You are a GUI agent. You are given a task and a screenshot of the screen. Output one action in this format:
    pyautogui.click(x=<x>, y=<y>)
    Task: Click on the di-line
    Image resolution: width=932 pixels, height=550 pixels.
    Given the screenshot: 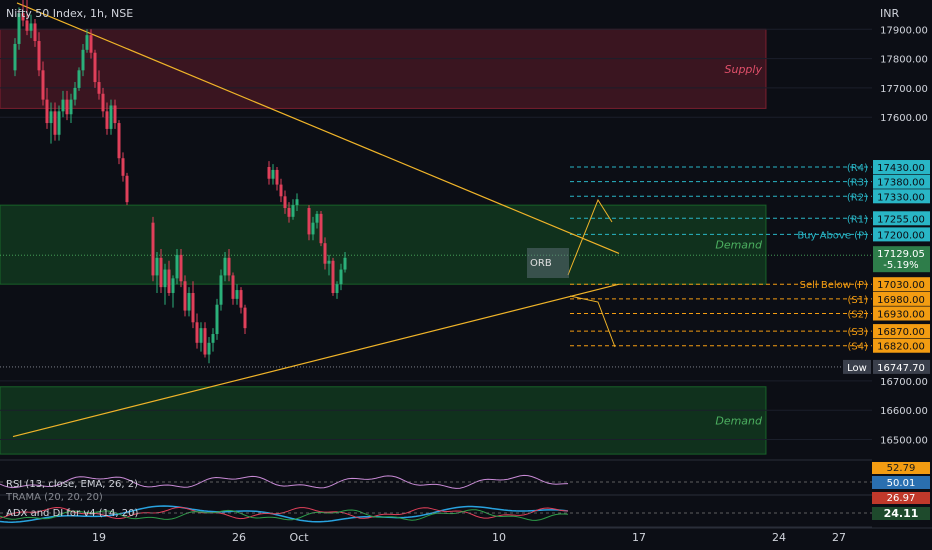 What is the action you would take?
    pyautogui.click(x=284, y=513)
    